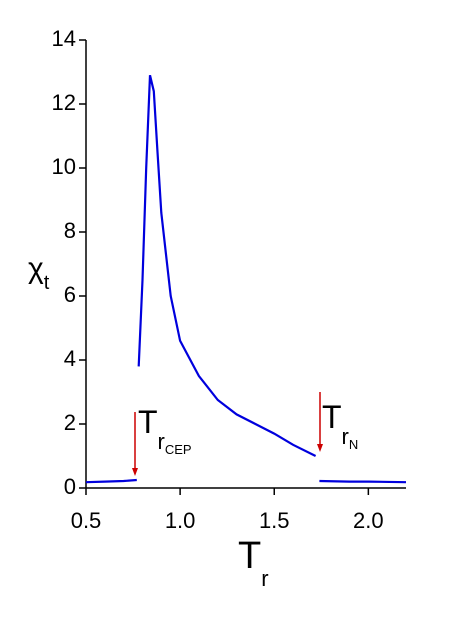 The height and width of the screenshot is (628, 471). What do you see at coordinates (64, 38) in the screenshot?
I see `y-tick-label: 14` at bounding box center [64, 38].